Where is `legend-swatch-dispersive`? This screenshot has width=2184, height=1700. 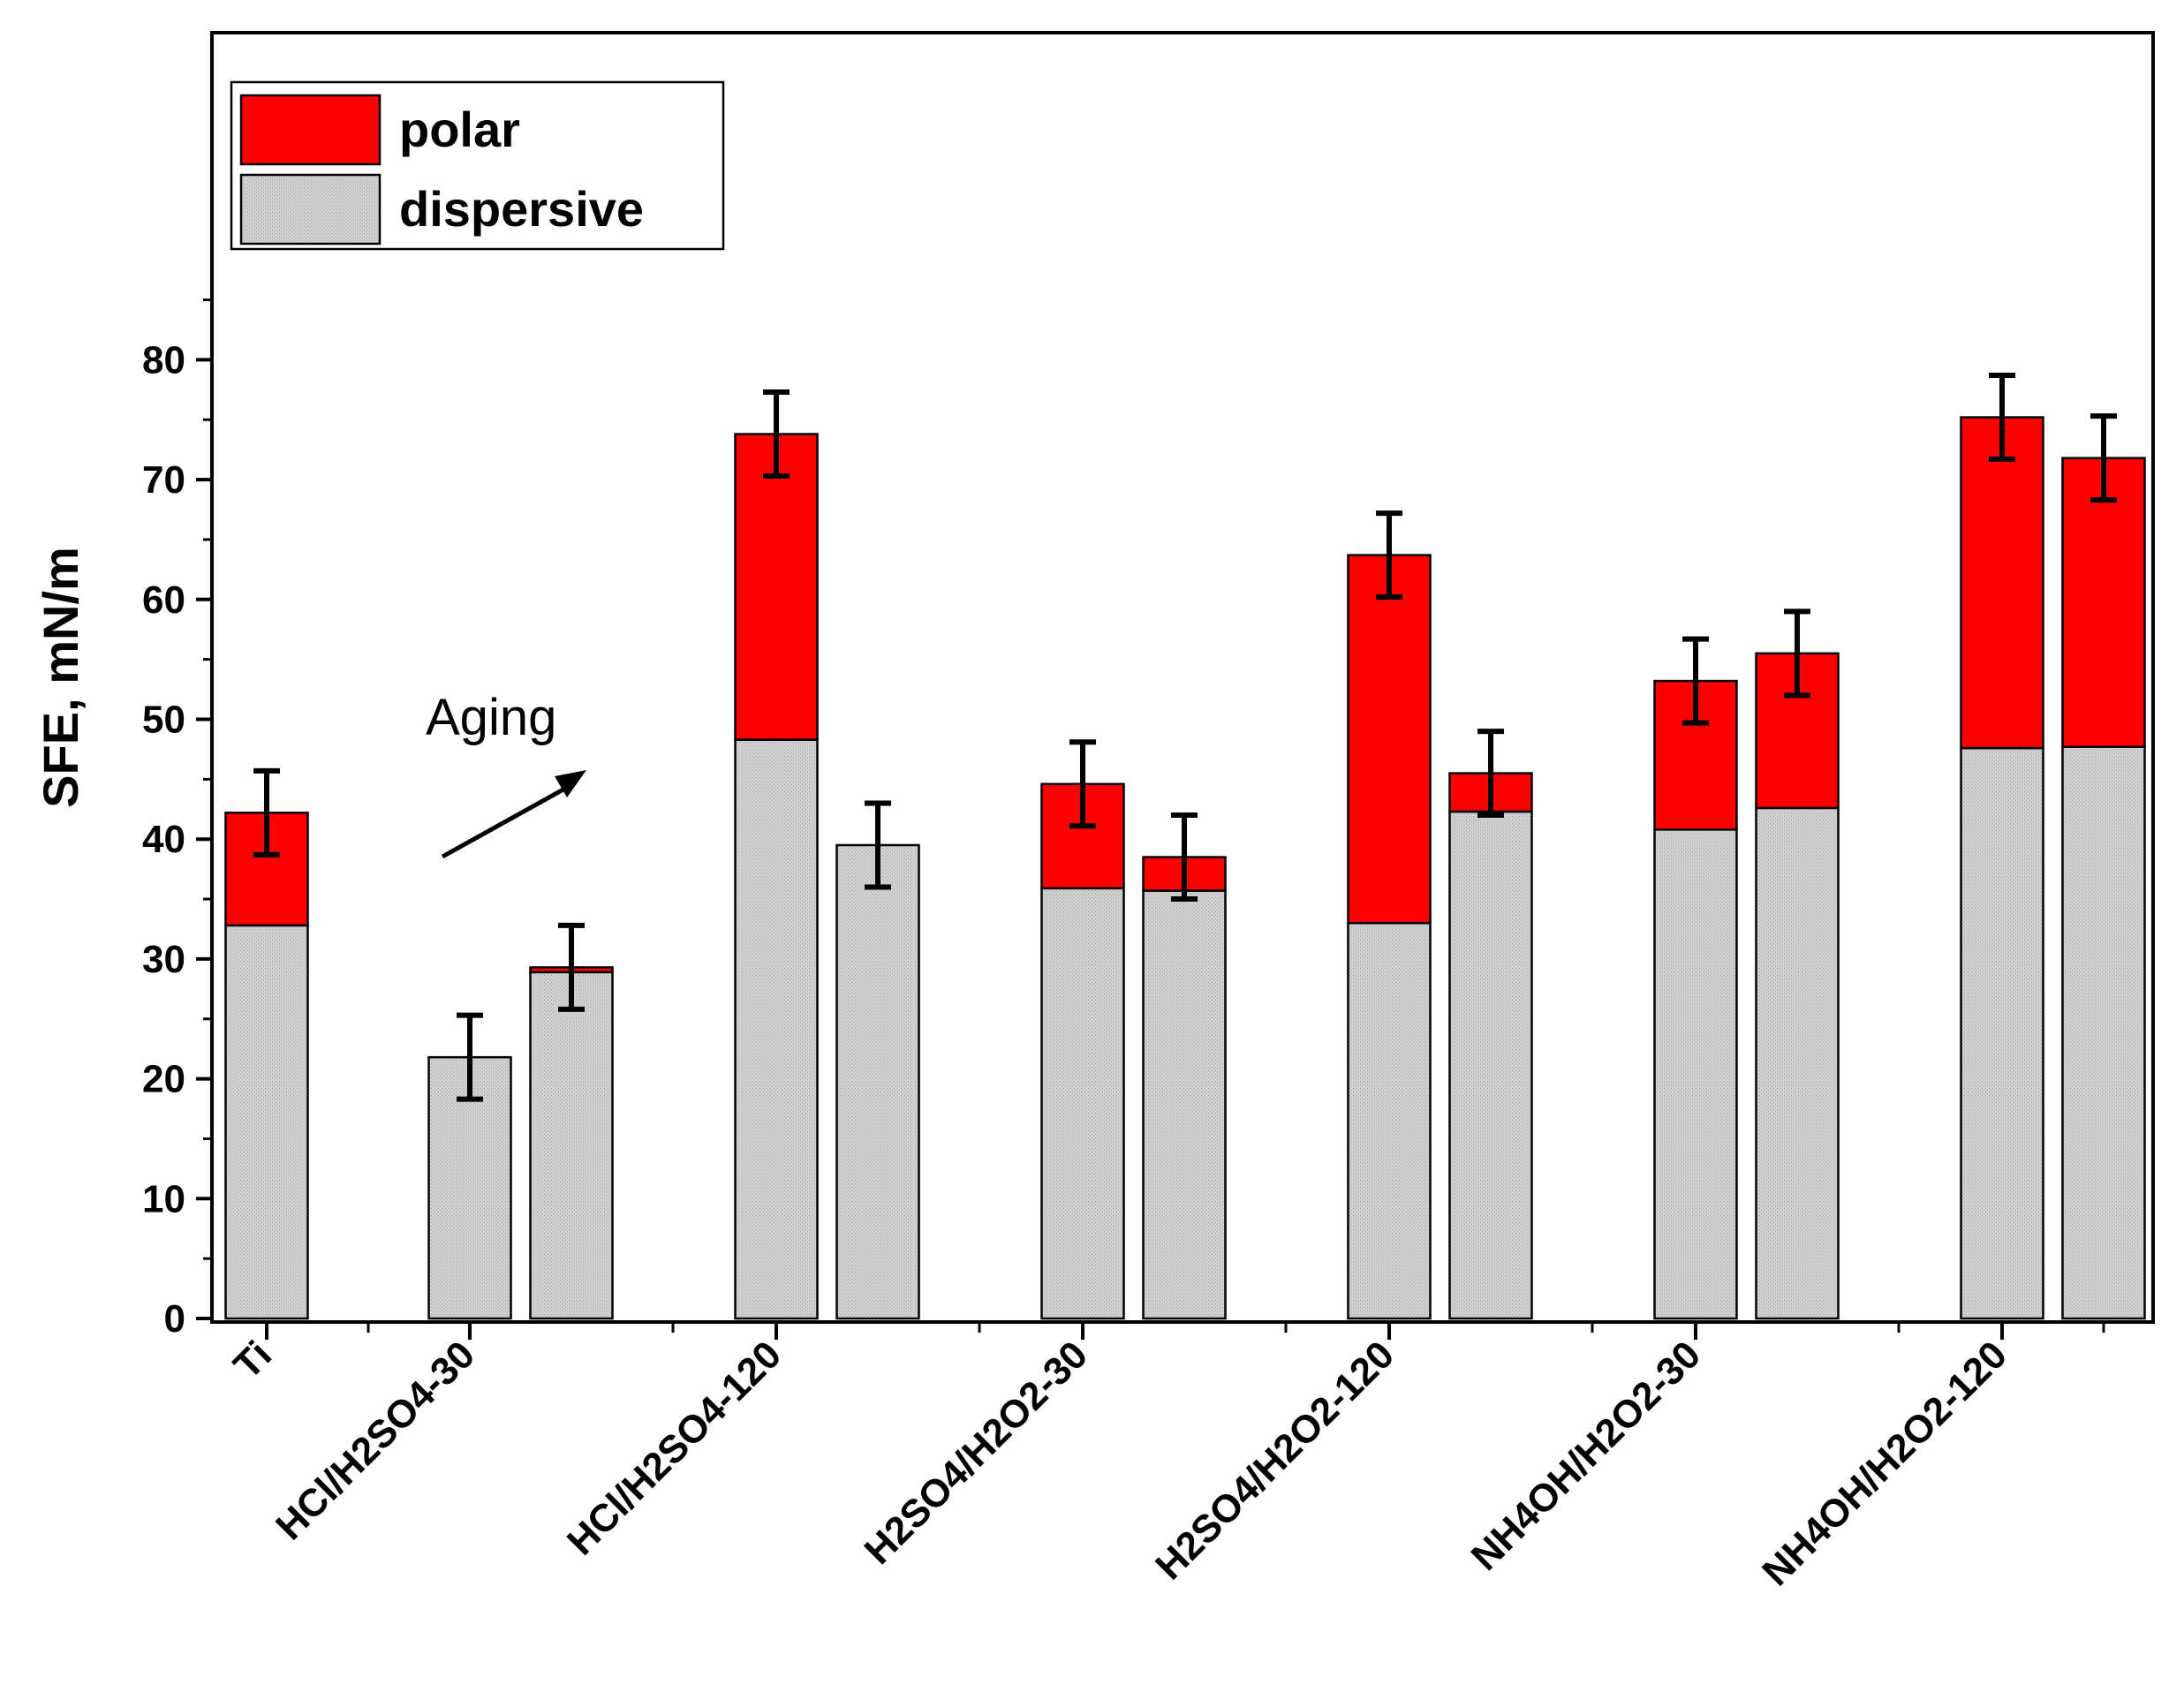
legend-swatch-dispersive is located at coordinates (310, 209).